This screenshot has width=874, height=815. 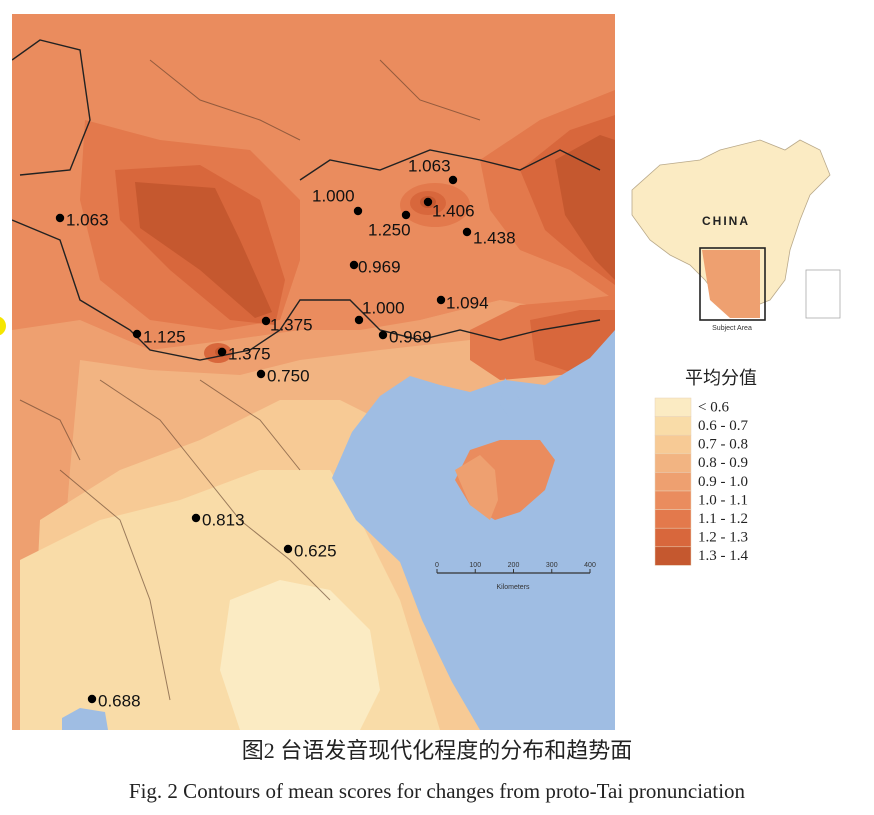 What do you see at coordinates (288, 375) in the screenshot?
I see `point-label: 0.750` at bounding box center [288, 375].